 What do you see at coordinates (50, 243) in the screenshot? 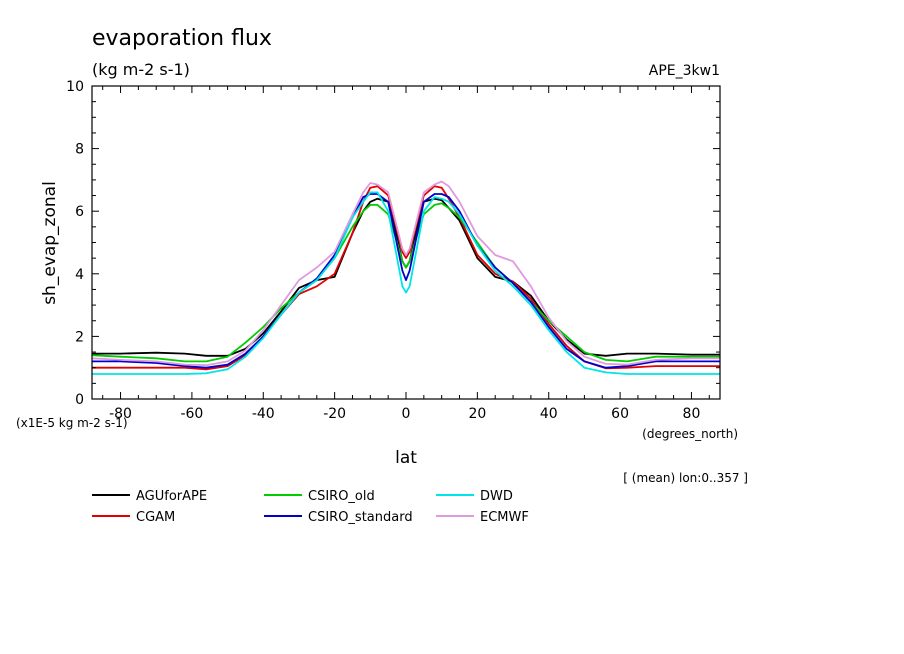
I see `y-axis-label: sh_evap_zonal` at bounding box center [50, 243].